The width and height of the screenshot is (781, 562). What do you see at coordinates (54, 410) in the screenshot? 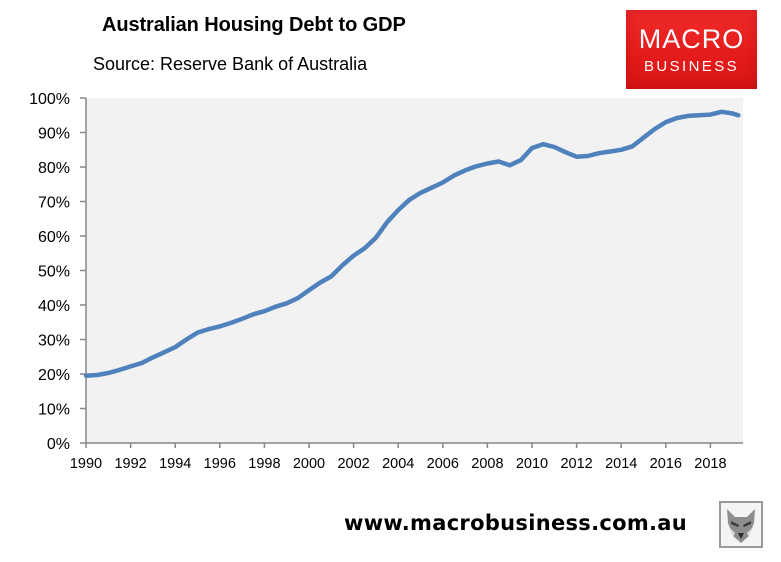
I see `y-tick-label: 10%` at bounding box center [54, 410].